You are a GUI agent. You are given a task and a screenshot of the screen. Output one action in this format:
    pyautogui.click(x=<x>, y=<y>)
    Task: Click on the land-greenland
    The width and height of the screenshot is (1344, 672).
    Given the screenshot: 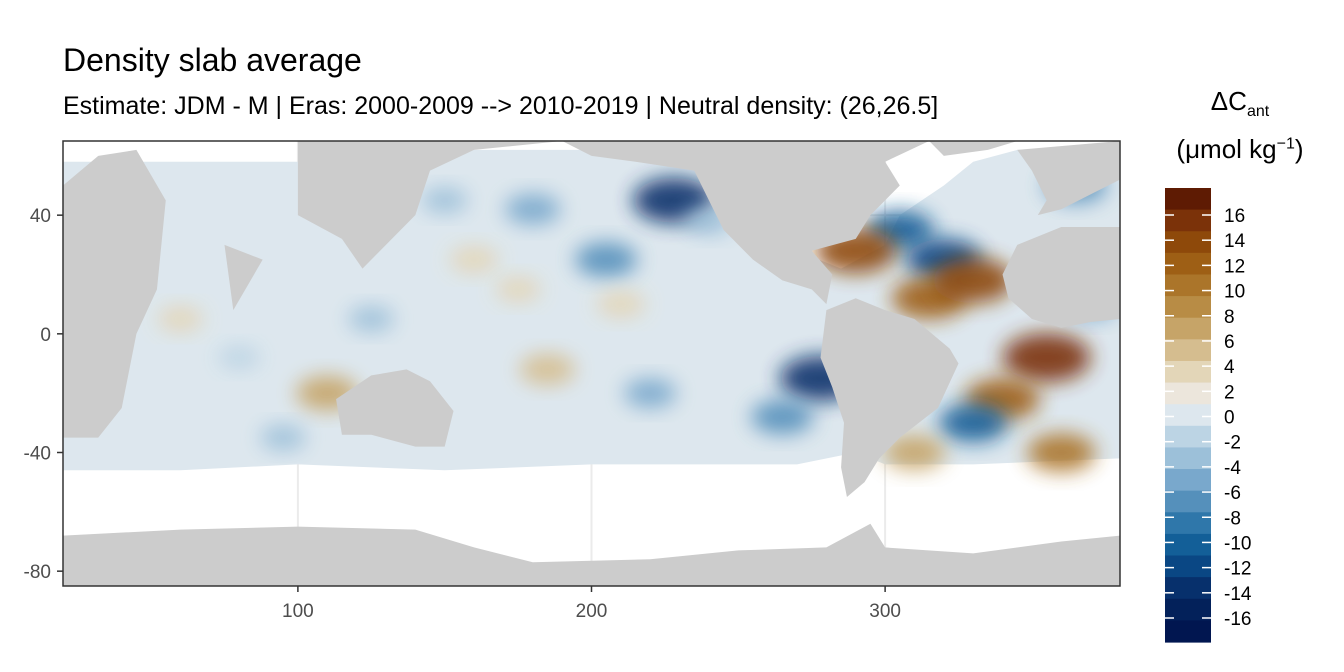 What is the action you would take?
    pyautogui.click(x=973, y=148)
    